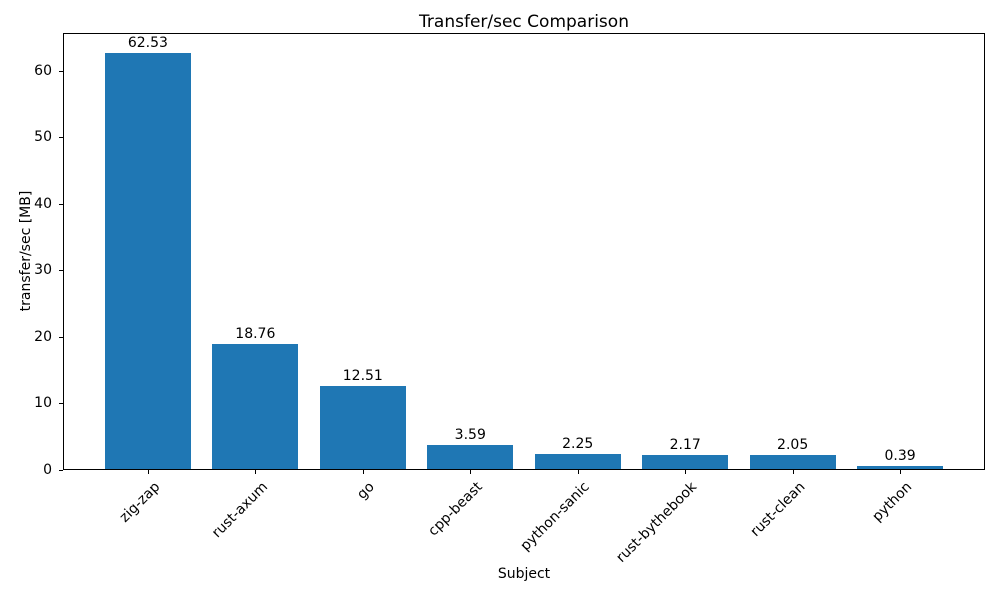 The image size is (1000, 600). I want to click on bar-rust-axum, so click(255, 406).